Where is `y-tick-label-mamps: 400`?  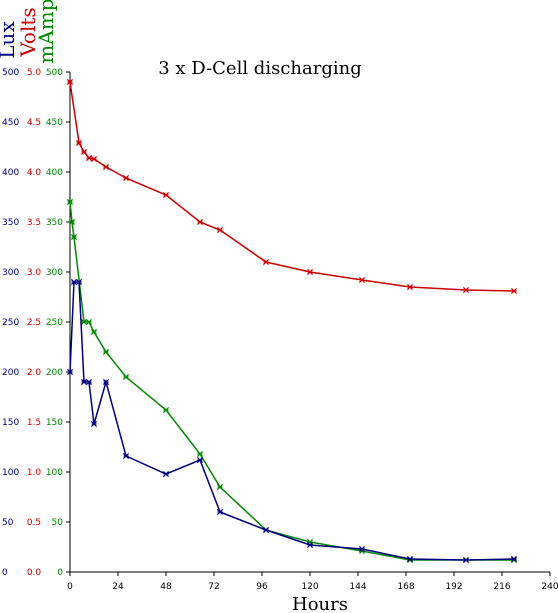 y-tick-label-mamps: 400 is located at coordinates (54, 173).